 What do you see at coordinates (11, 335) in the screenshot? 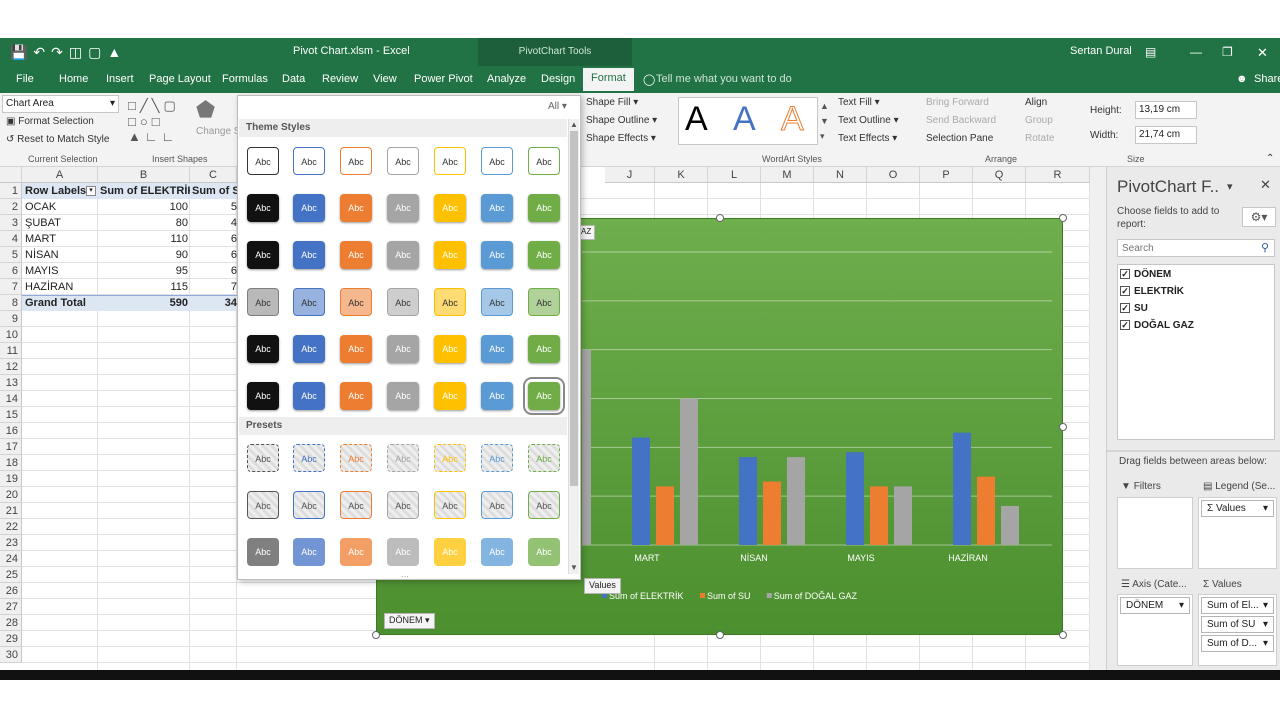
I see `row-header-10: 10` at bounding box center [11, 335].